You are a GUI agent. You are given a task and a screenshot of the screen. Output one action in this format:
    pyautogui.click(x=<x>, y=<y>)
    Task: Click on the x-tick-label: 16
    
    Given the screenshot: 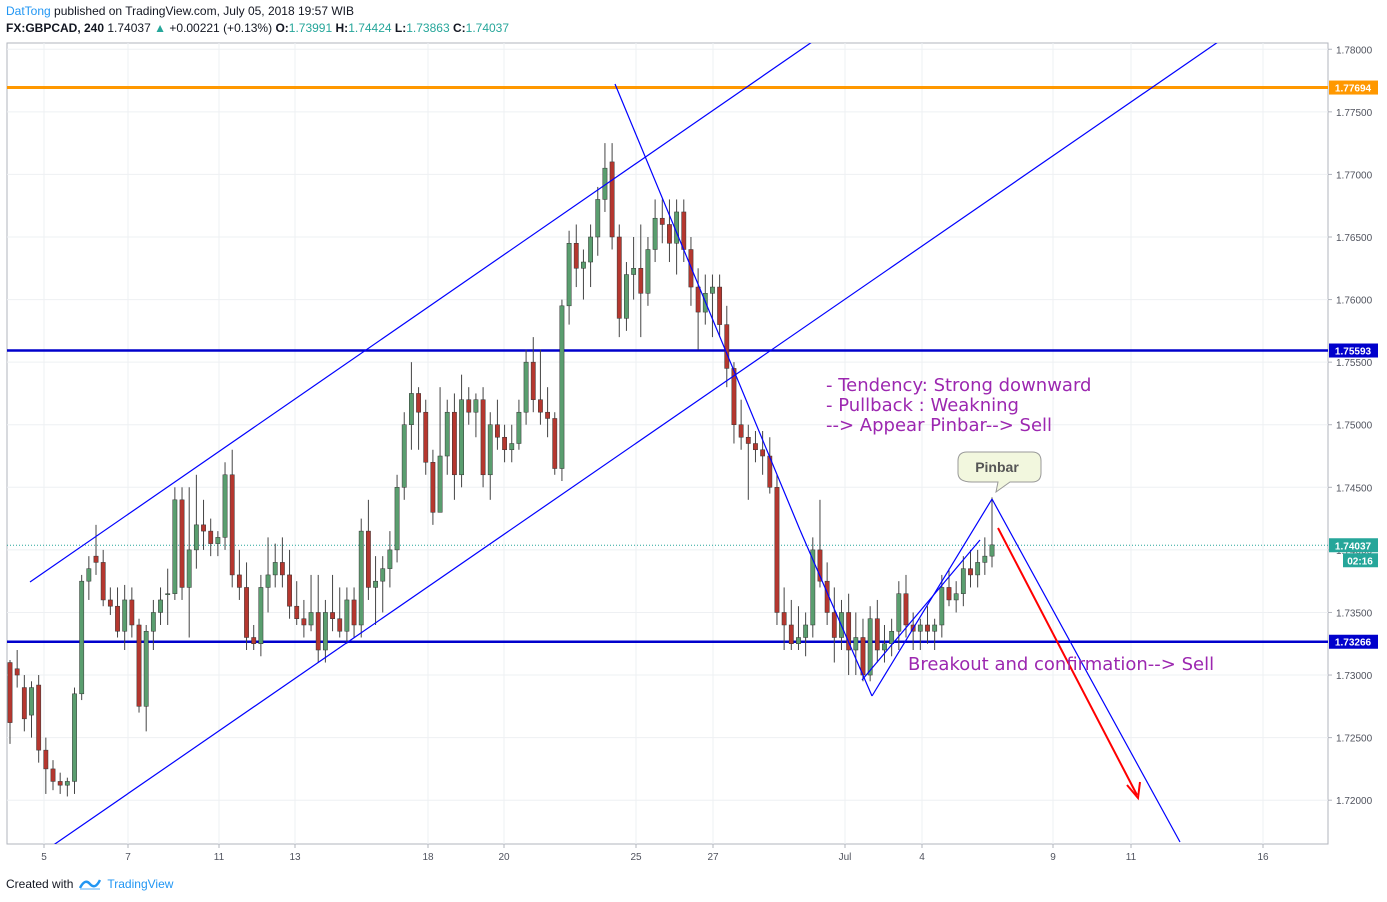 What is the action you would take?
    pyautogui.click(x=1263, y=857)
    